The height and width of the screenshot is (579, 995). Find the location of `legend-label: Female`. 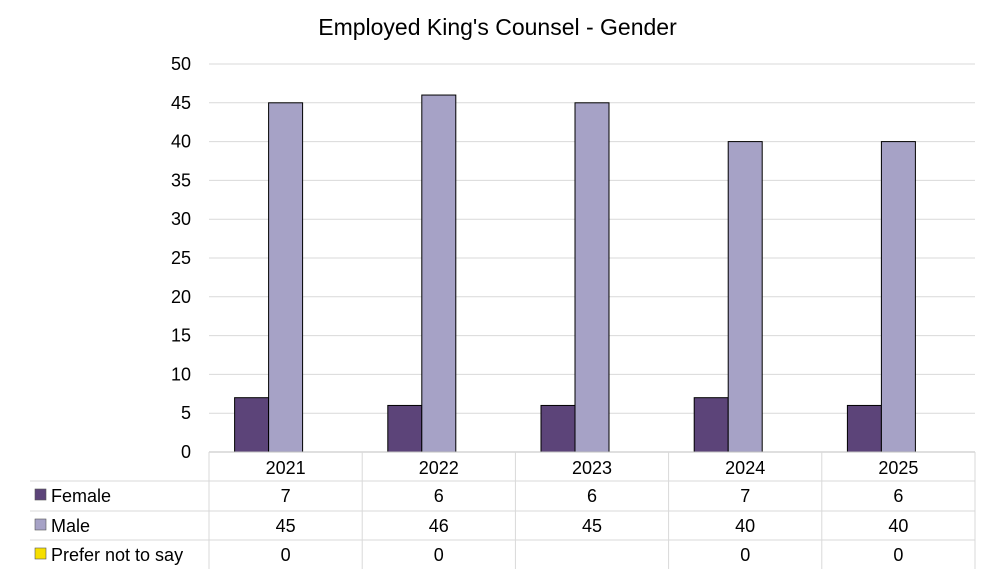

legend-label: Female is located at coordinates (81, 496).